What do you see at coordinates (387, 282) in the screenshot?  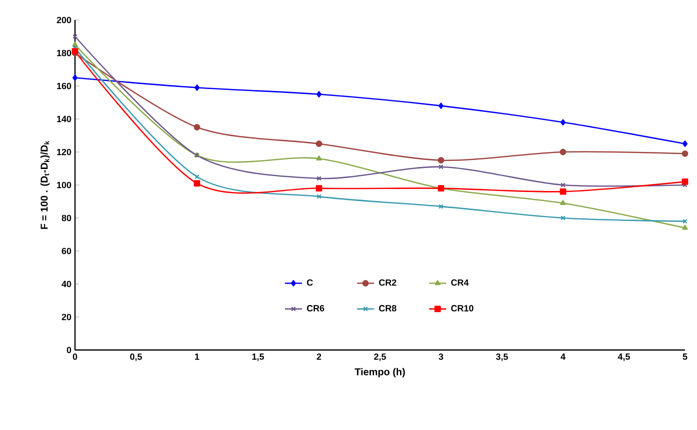 I see `legend-label: CR2` at bounding box center [387, 282].